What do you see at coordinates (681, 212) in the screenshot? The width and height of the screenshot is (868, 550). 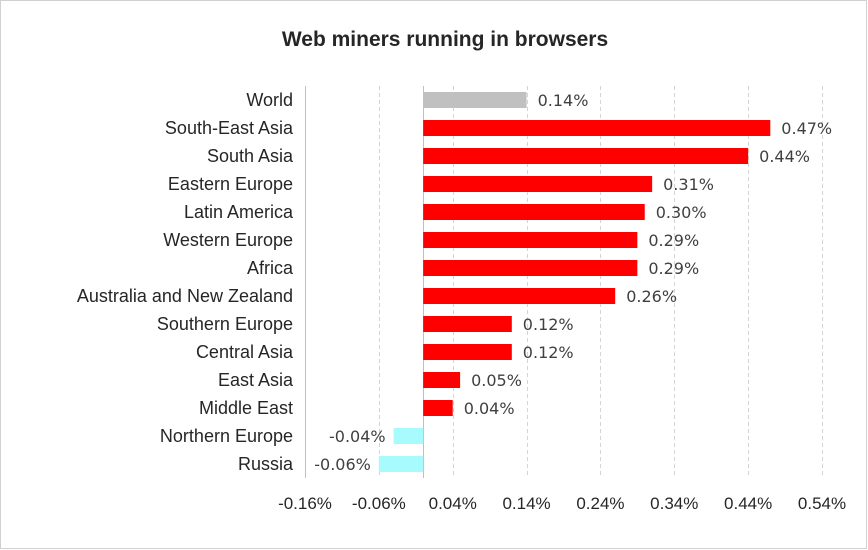 I see `data-label: 0.30%` at bounding box center [681, 212].